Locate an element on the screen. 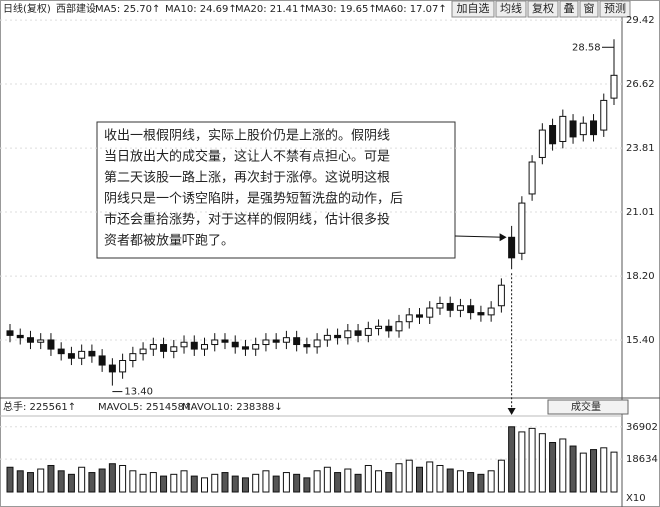  toolbar-button-label: 均线 is located at coordinates (511, 8).